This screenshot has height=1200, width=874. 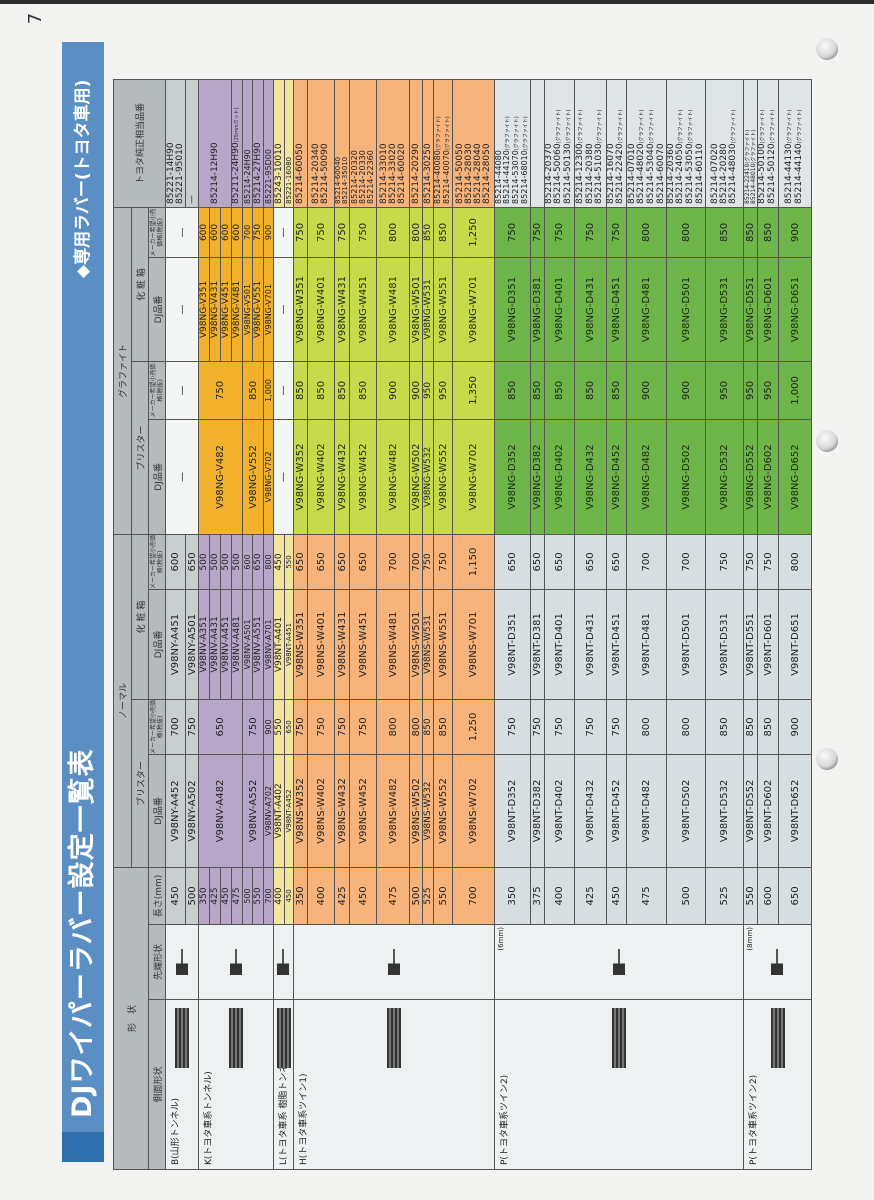 What do you see at coordinates (724, 562) in the screenshot?
I see `normal-box-price: 750` at bounding box center [724, 562].